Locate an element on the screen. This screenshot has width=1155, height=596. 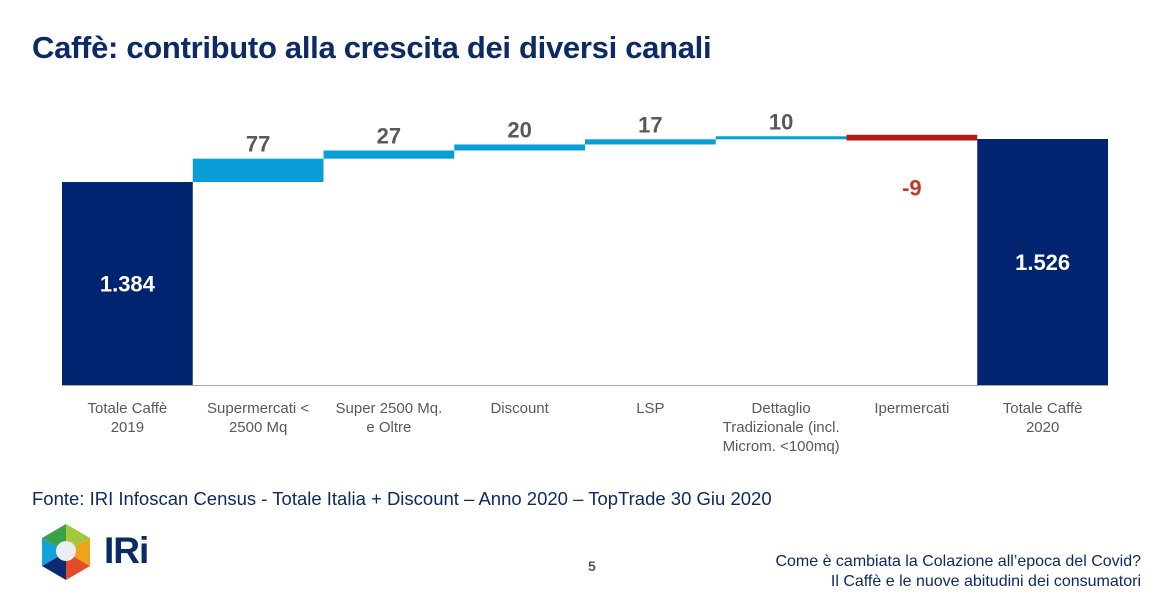
category-label-6: Microm. <100mq) is located at coordinates (781, 446).